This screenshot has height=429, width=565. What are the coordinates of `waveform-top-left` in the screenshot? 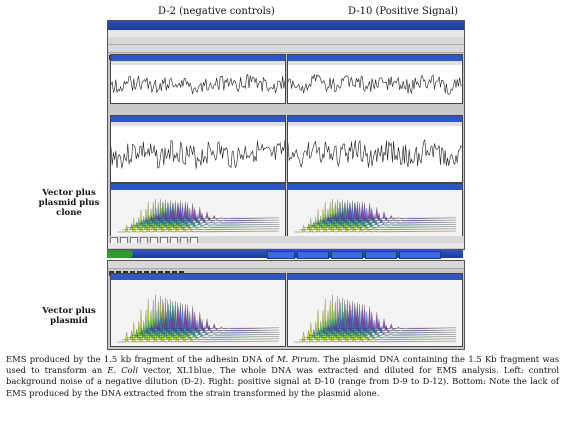 It's located at (198, 77).